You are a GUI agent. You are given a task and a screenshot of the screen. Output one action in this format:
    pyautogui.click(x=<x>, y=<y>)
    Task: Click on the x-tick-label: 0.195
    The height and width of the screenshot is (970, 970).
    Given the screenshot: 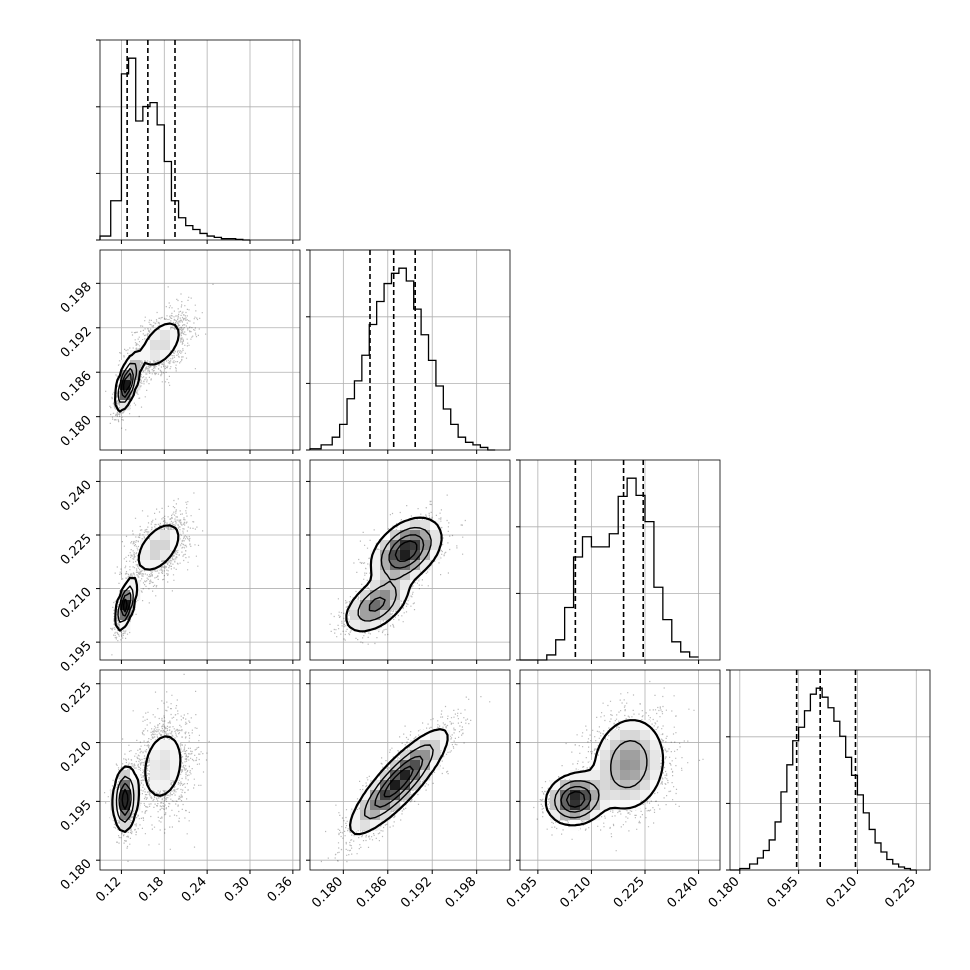 What is the action you would take?
    pyautogui.click(x=783, y=892)
    